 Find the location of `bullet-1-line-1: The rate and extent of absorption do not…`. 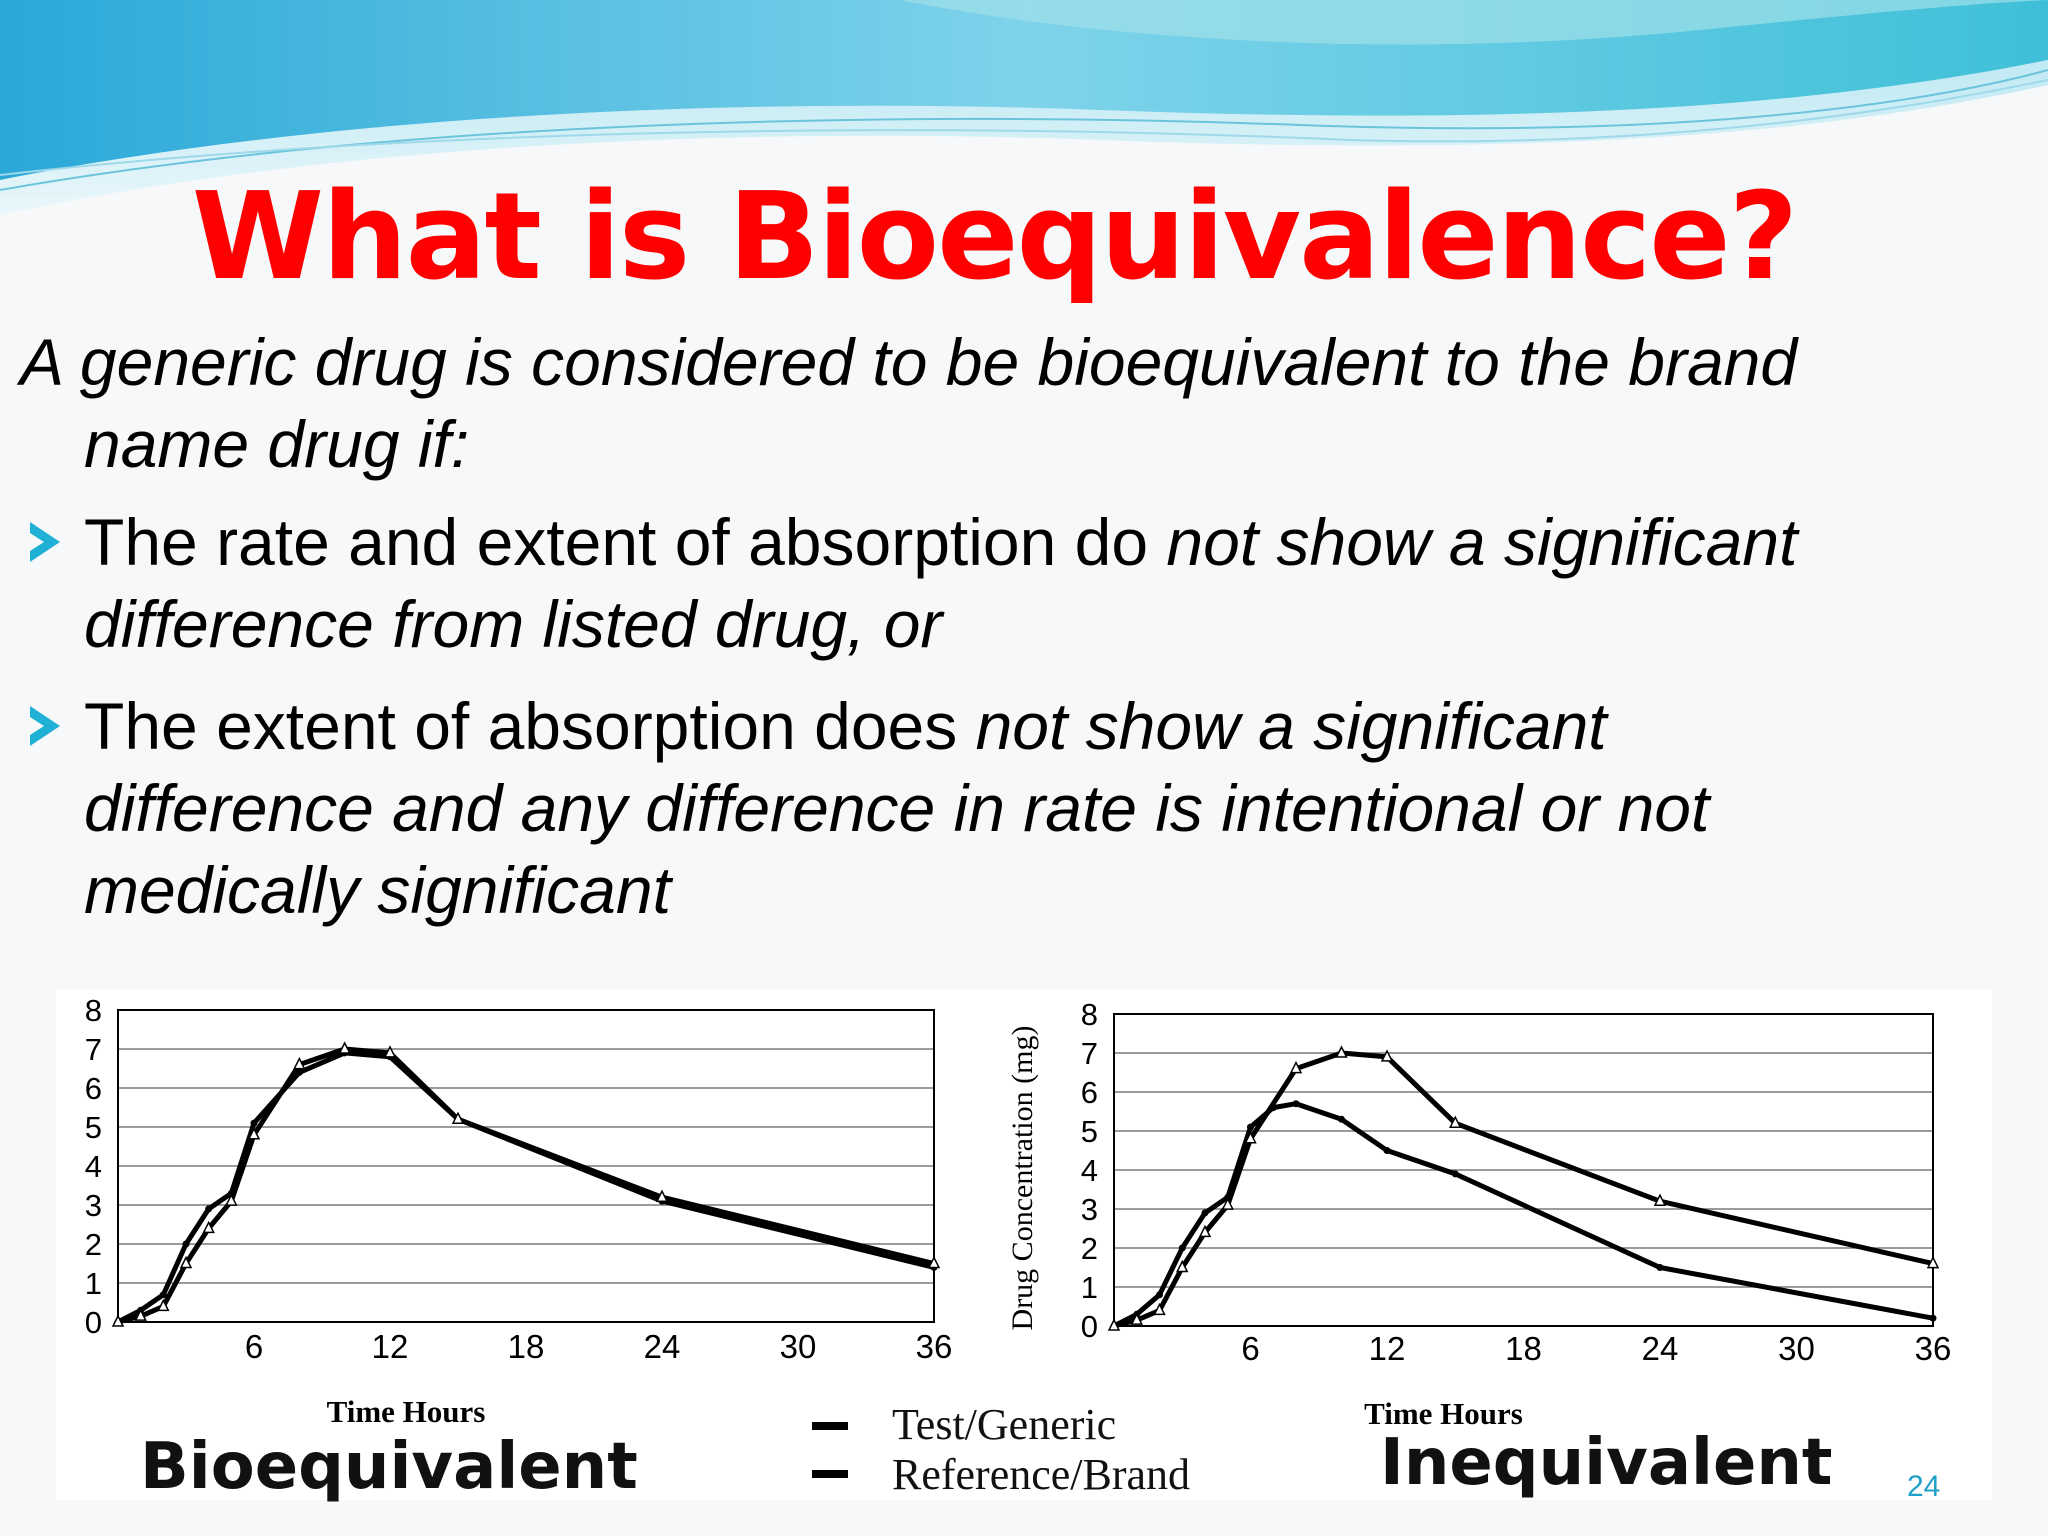

bullet-1-line-1: The rate and extent of absorption do not… is located at coordinates (940, 542).